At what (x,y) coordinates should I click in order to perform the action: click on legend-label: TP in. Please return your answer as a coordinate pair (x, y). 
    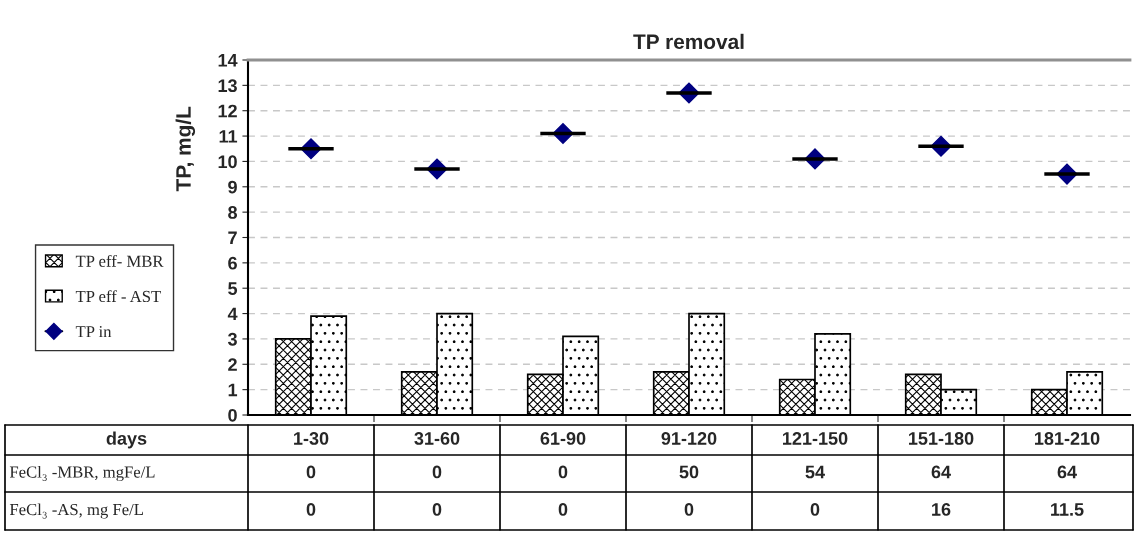
    Looking at the image, I should click on (93, 332).